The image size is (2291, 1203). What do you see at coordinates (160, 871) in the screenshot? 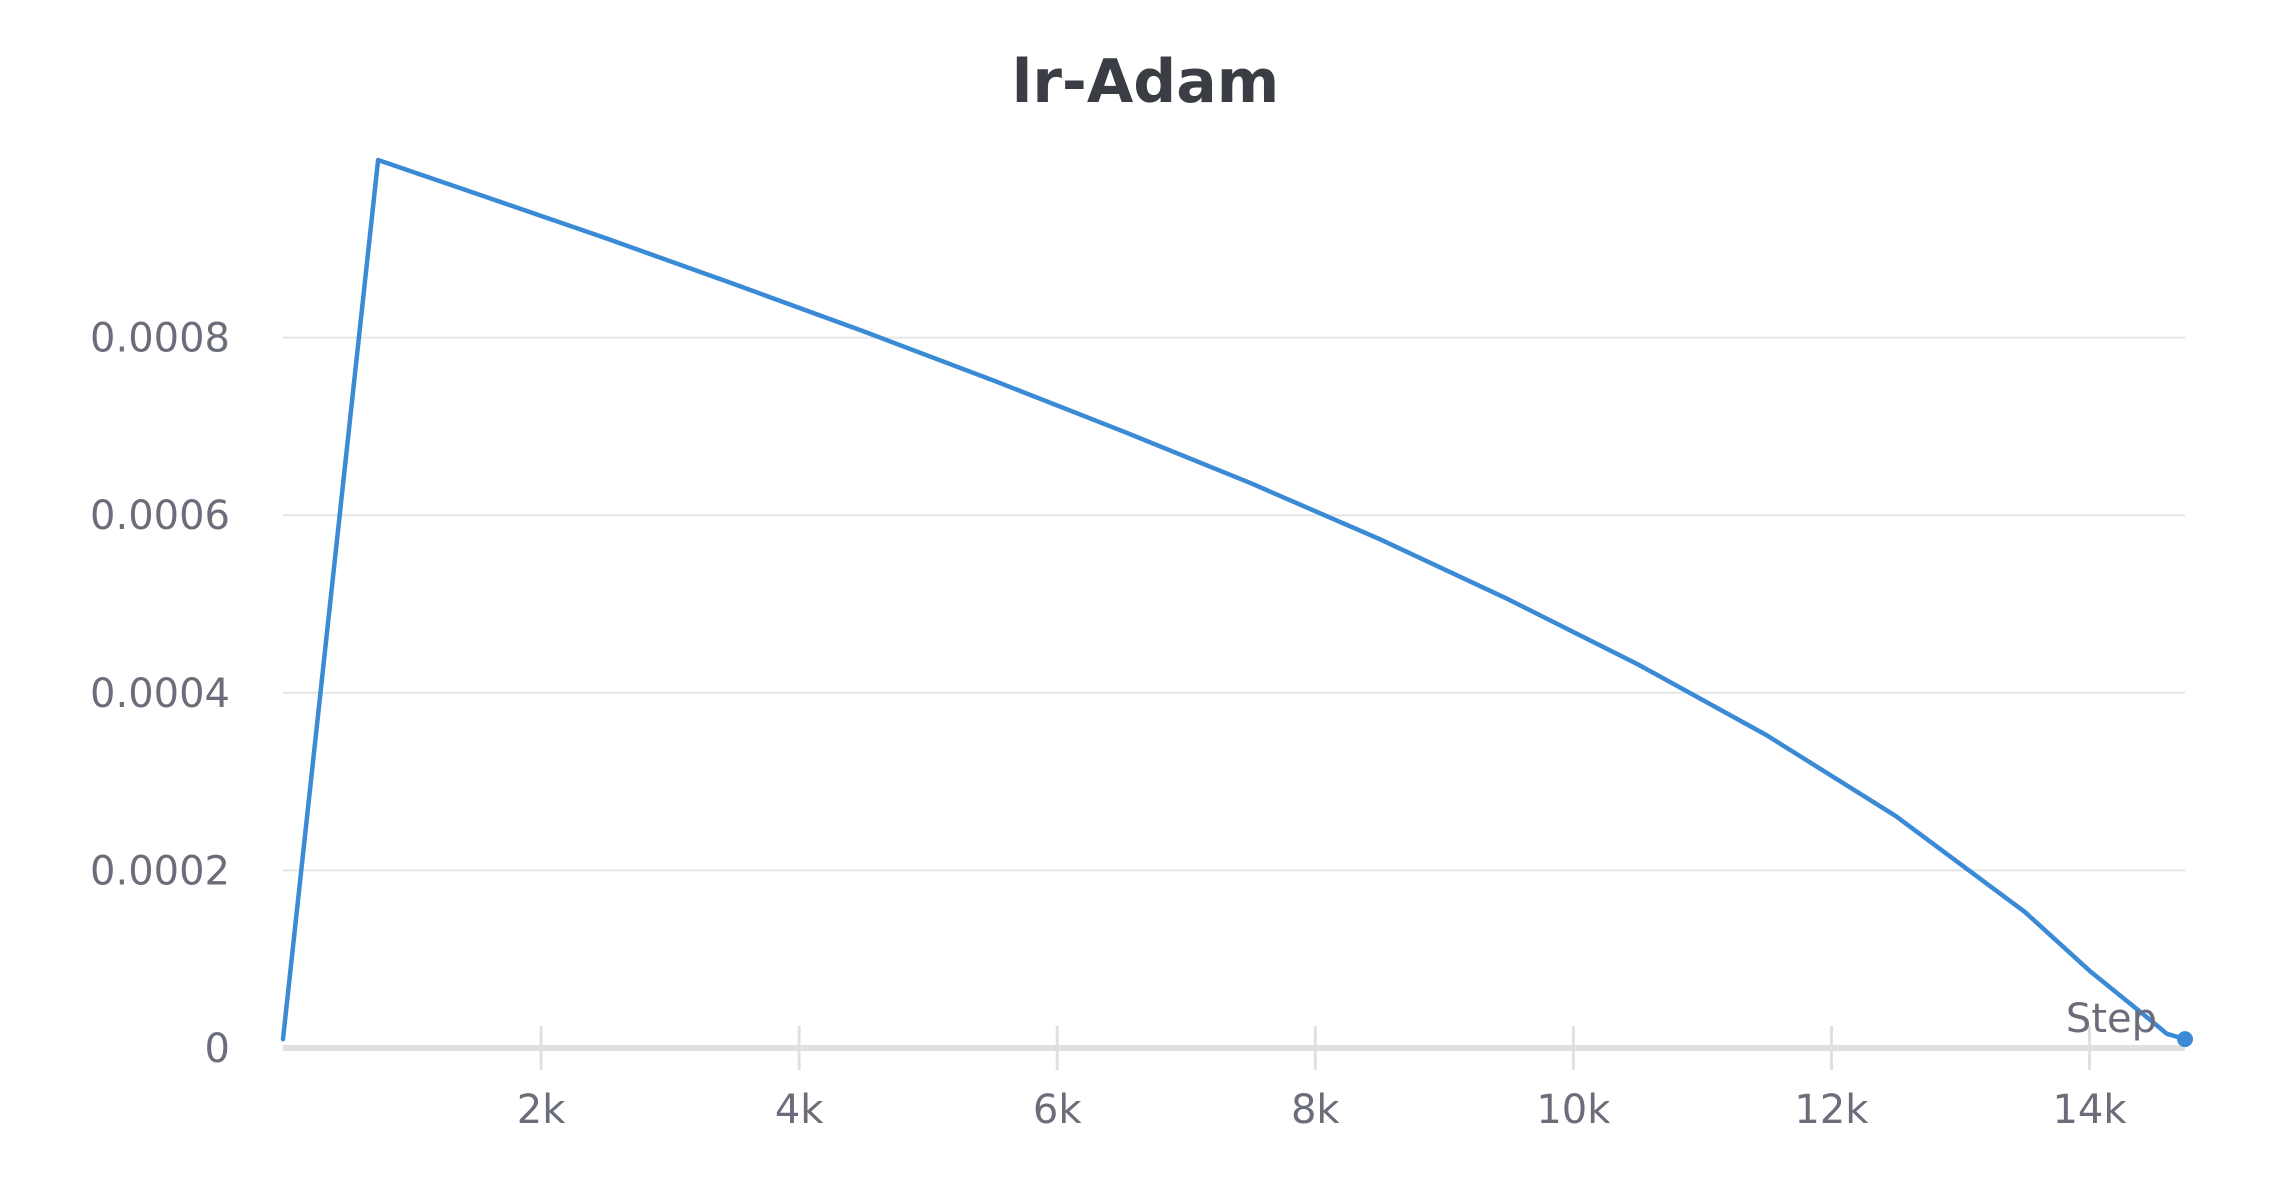
I see `y-tick-label: 0.0002` at bounding box center [160, 871].